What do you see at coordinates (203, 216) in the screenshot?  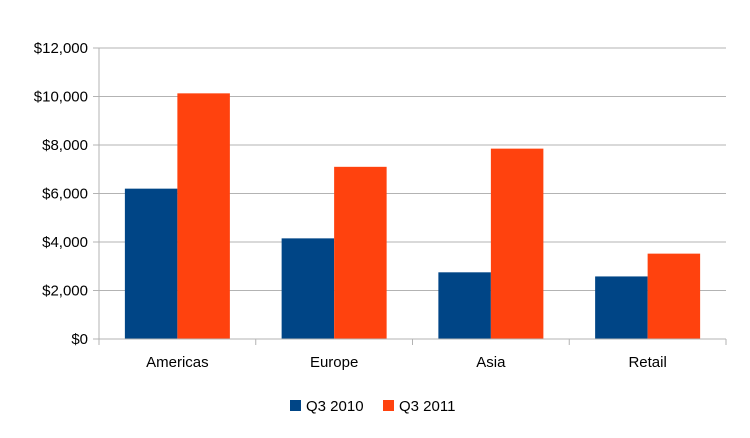 I see `bar-q3-2011-americas` at bounding box center [203, 216].